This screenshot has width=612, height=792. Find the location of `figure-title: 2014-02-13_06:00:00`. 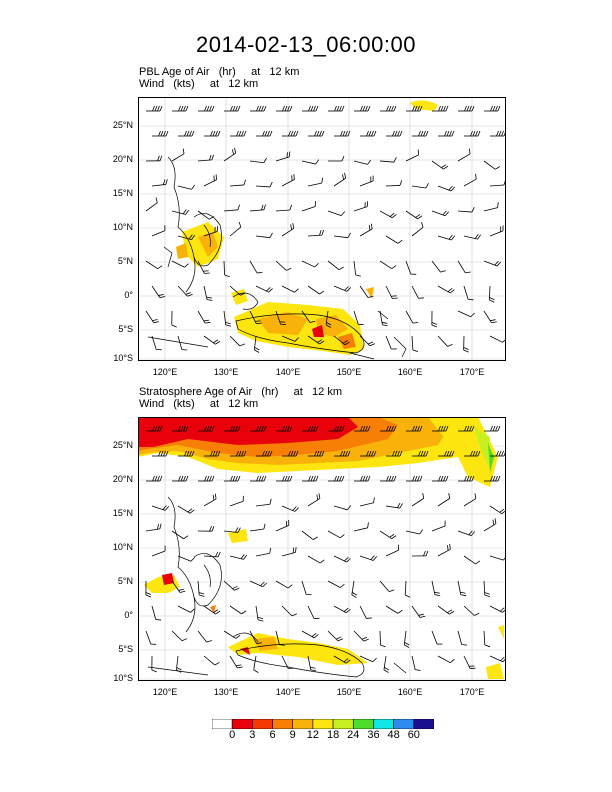

figure-title: 2014-02-13_06:00:00 is located at coordinates (306, 44).